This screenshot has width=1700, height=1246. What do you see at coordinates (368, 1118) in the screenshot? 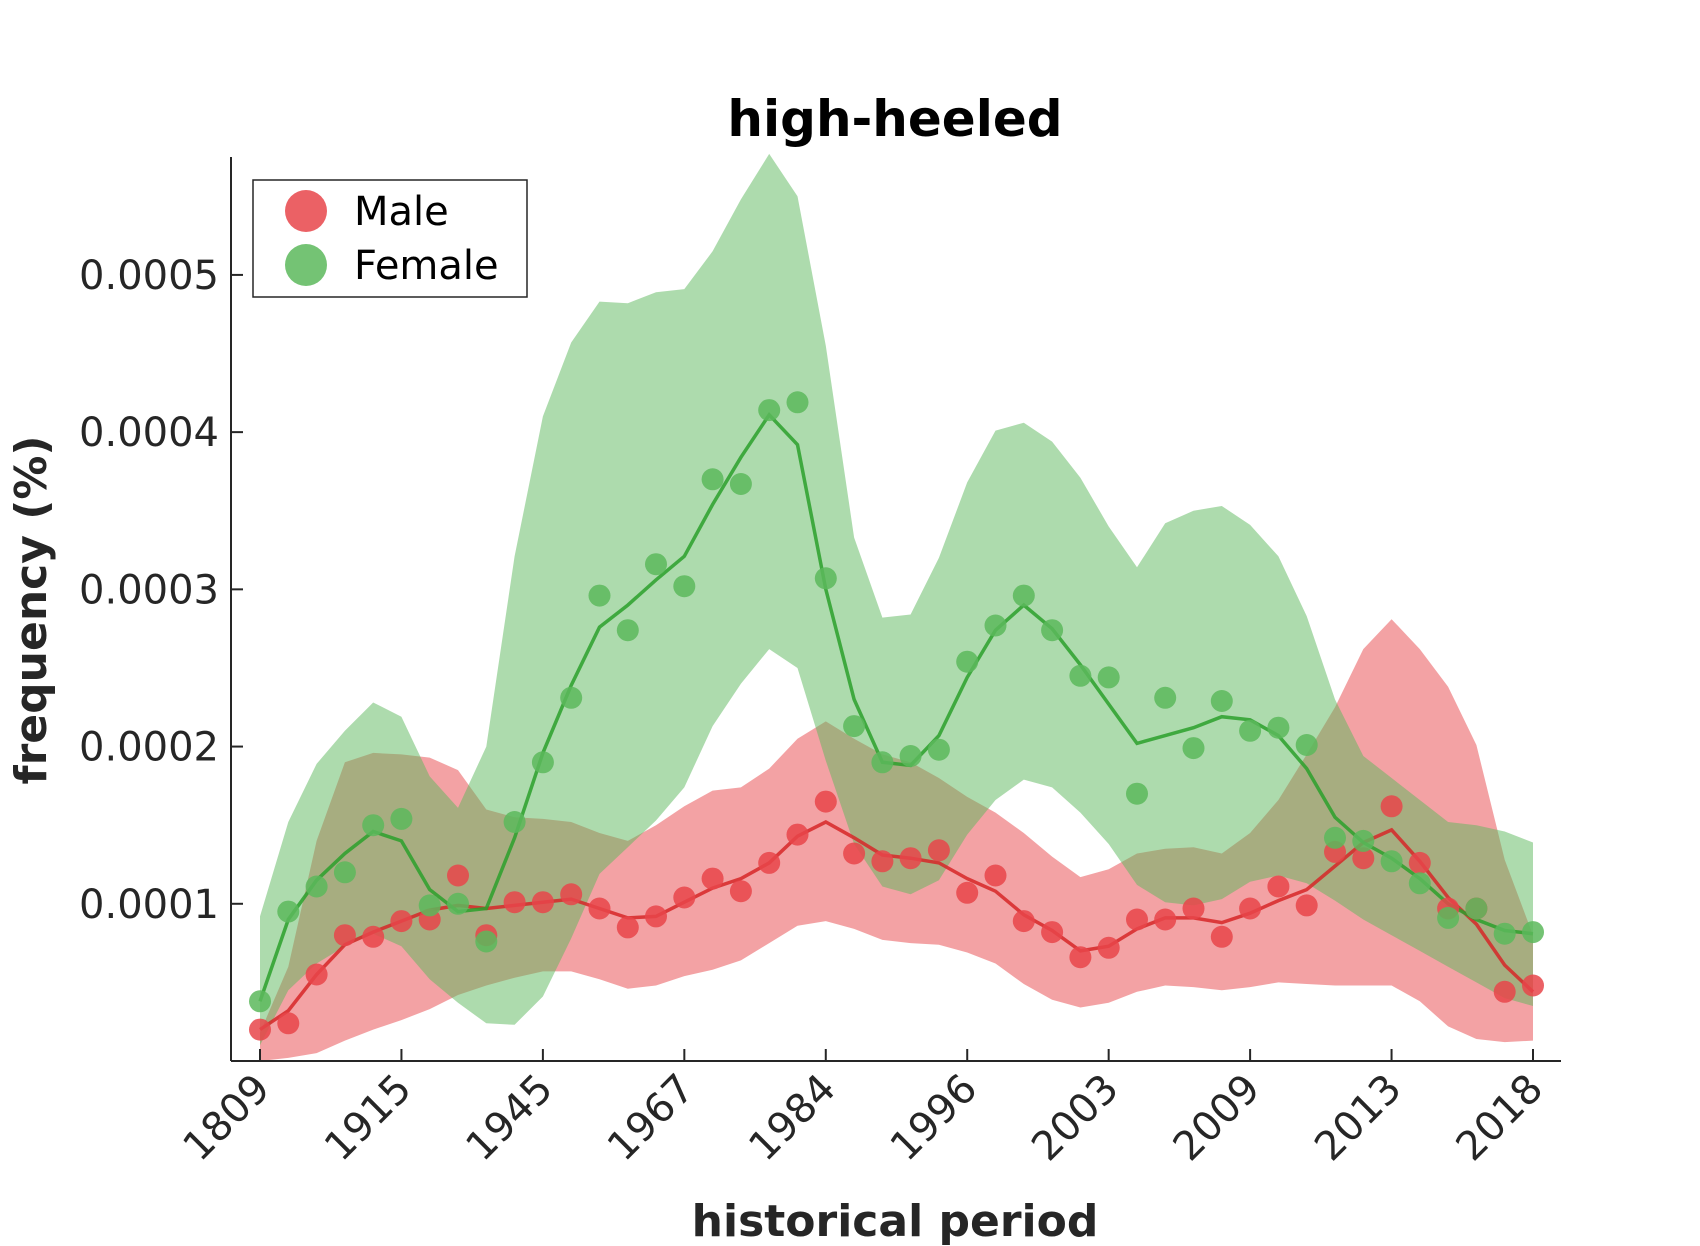
I see `x-tick-label: 1915` at bounding box center [368, 1118].